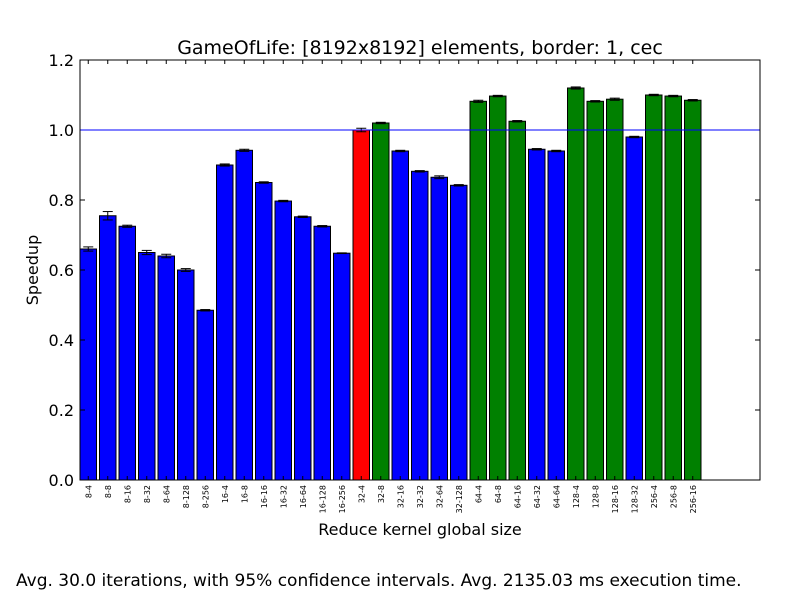 This screenshot has width=800, height=600. I want to click on y-tick-label: 0.8, so click(61, 200).